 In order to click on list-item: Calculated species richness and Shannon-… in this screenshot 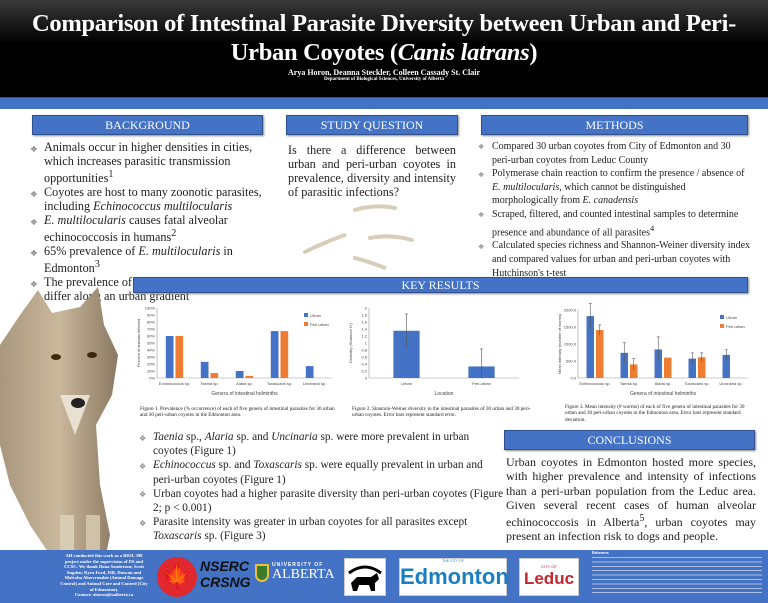, I will do `click(614, 259)`.